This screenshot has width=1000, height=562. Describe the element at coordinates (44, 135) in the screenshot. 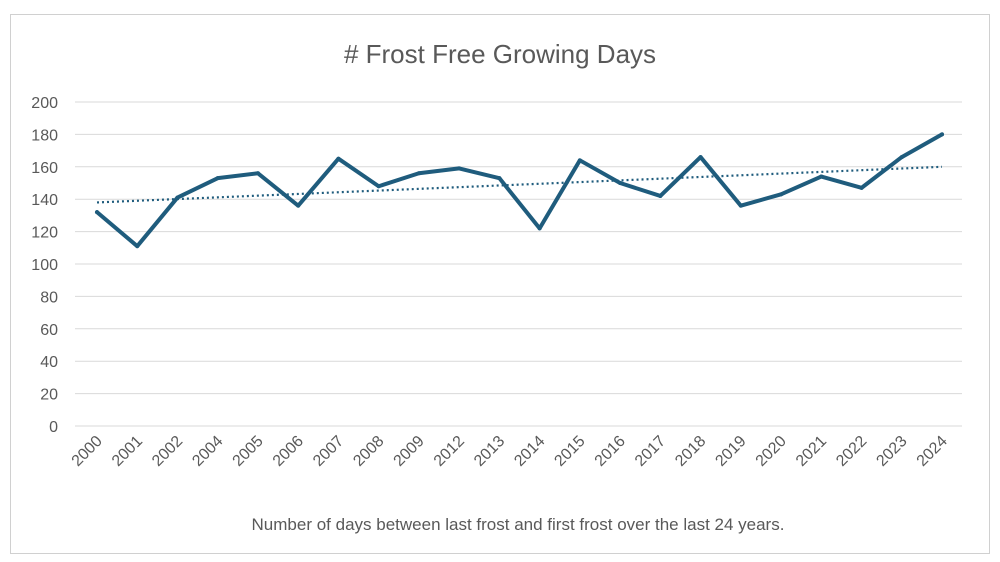

I see `y-tick-label: 180` at that location.